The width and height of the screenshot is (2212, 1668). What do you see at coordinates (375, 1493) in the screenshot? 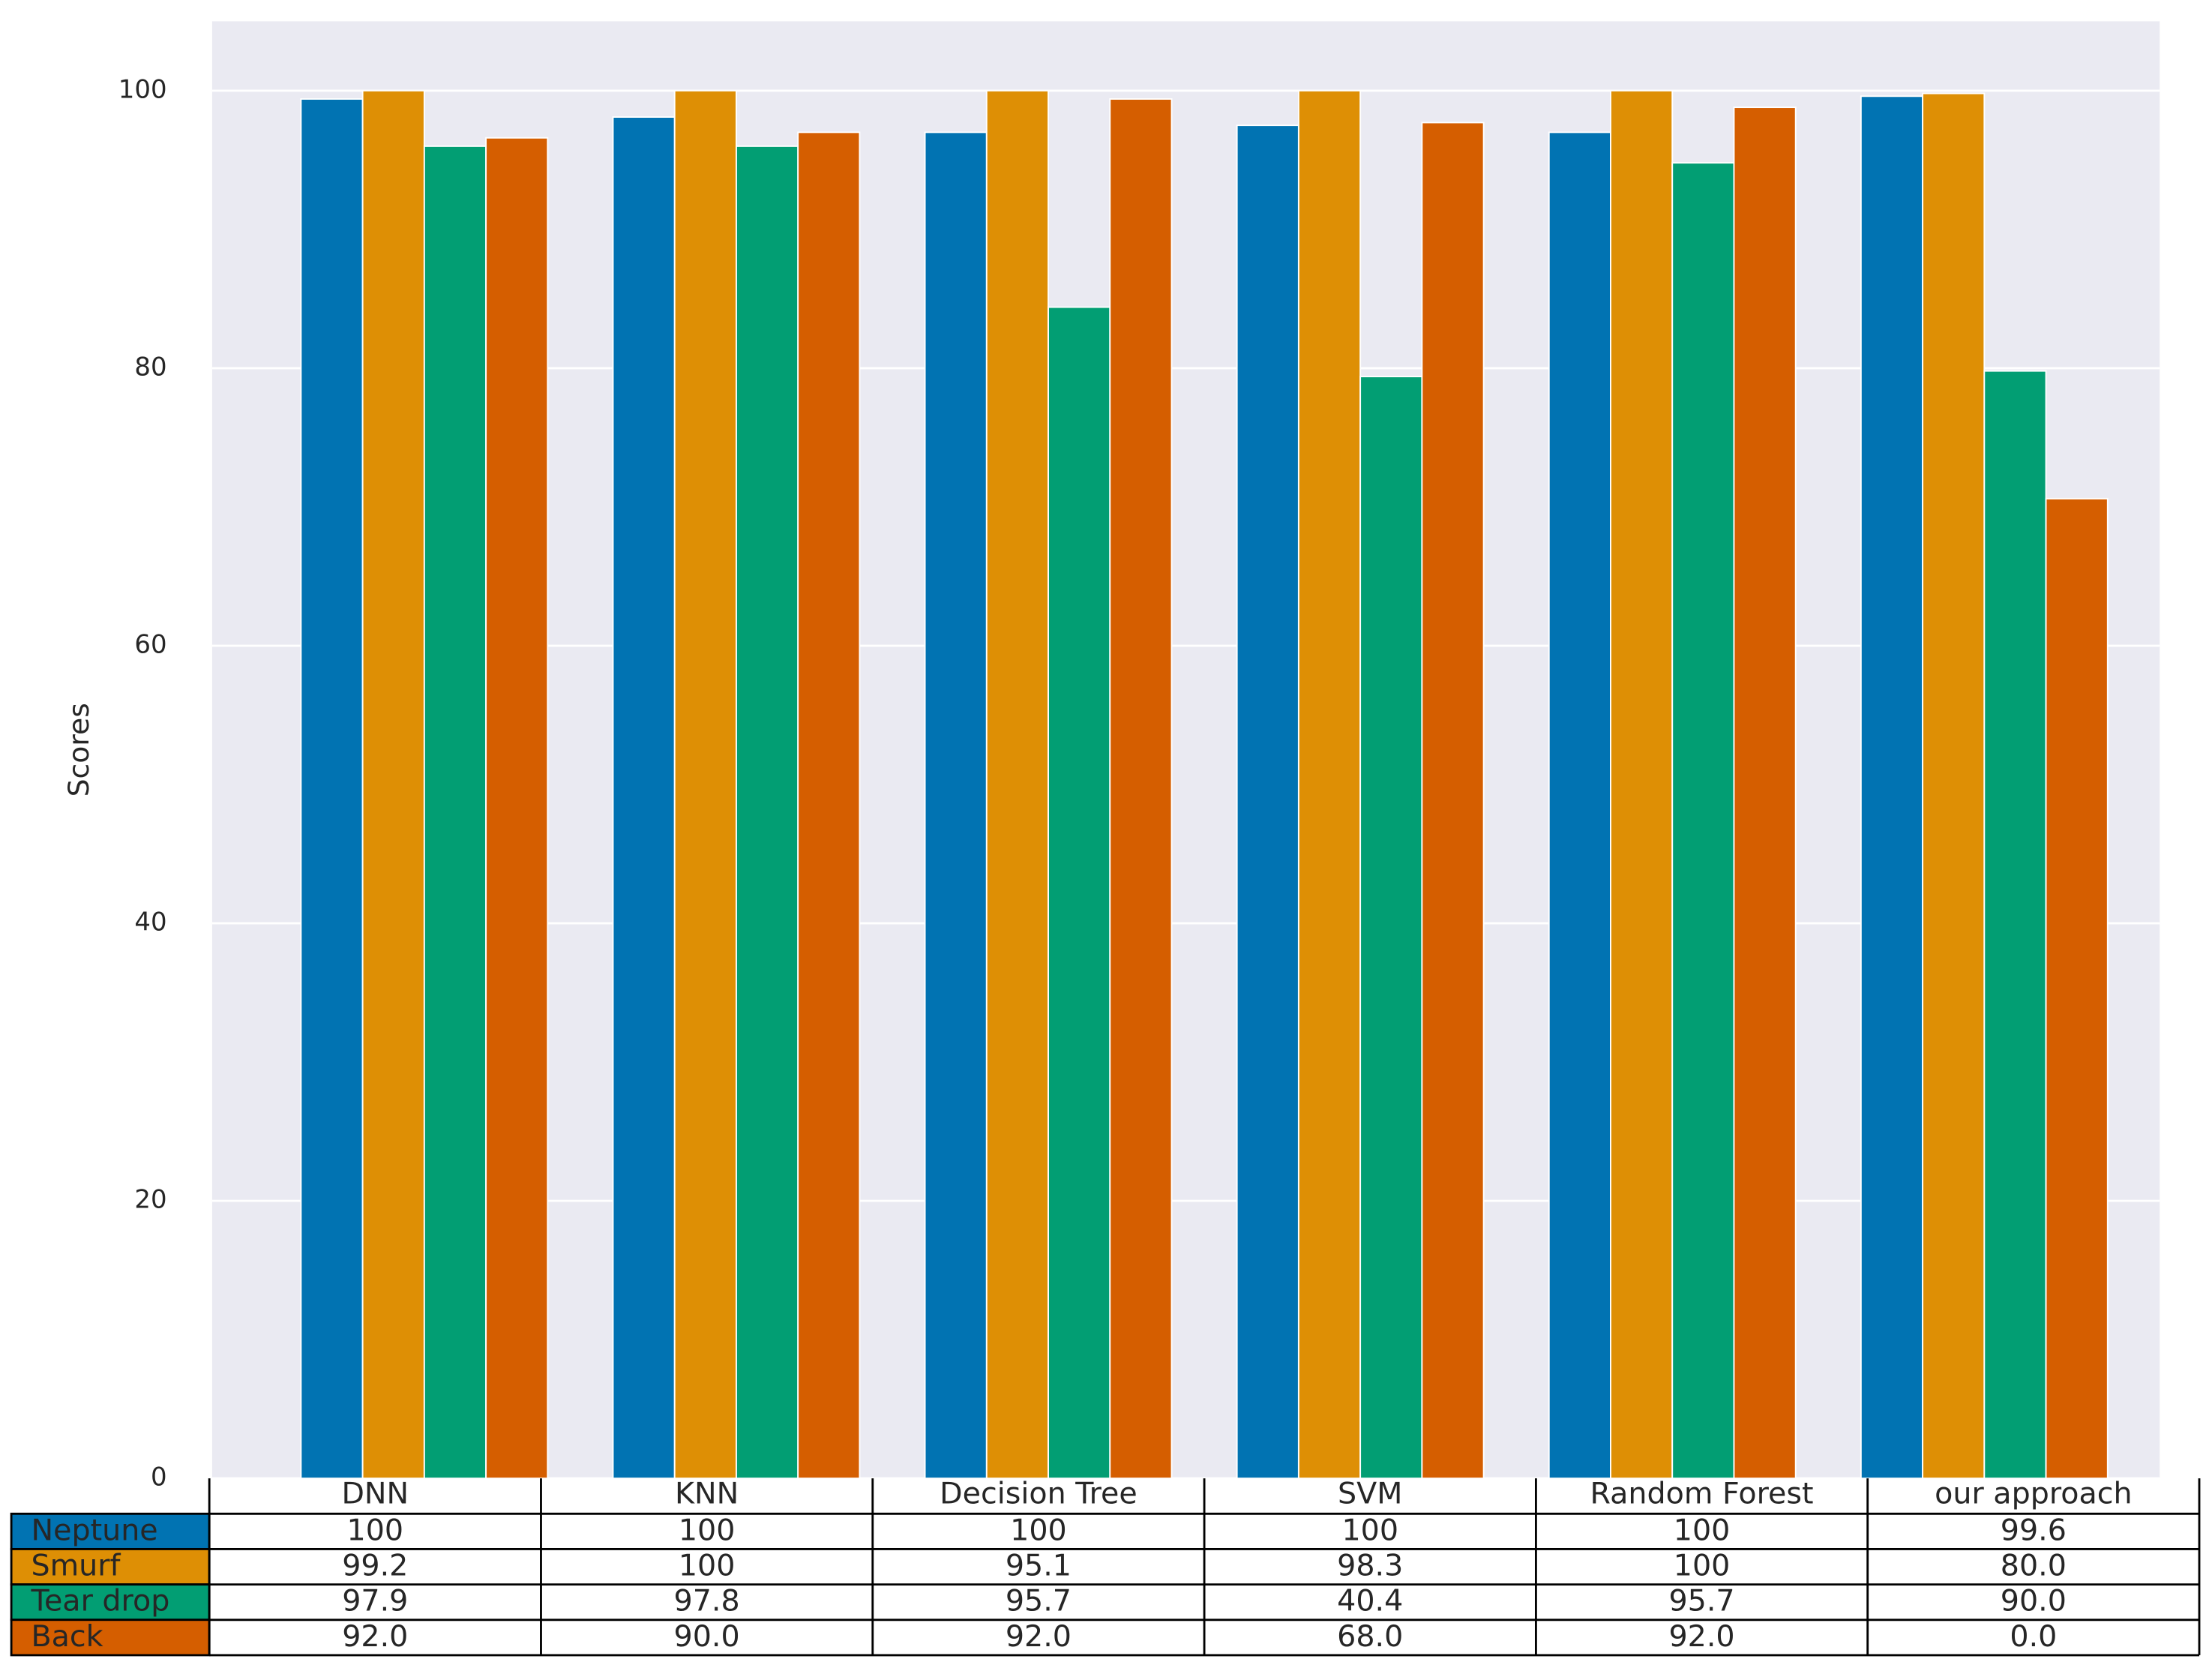
I see `x-tick-label: DNN` at bounding box center [375, 1493].